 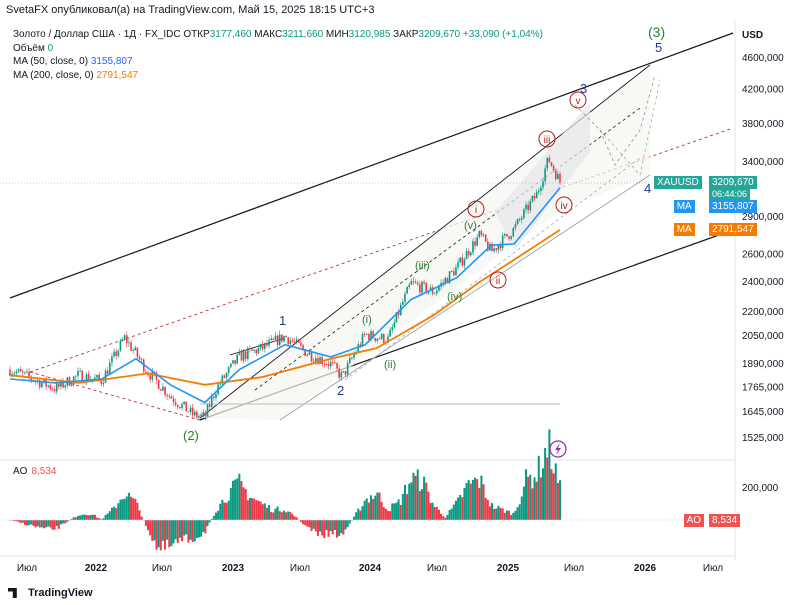 What do you see at coordinates (733, 229) in the screenshot?
I see `ma200-tag-value: 2791,547` at bounding box center [733, 229].